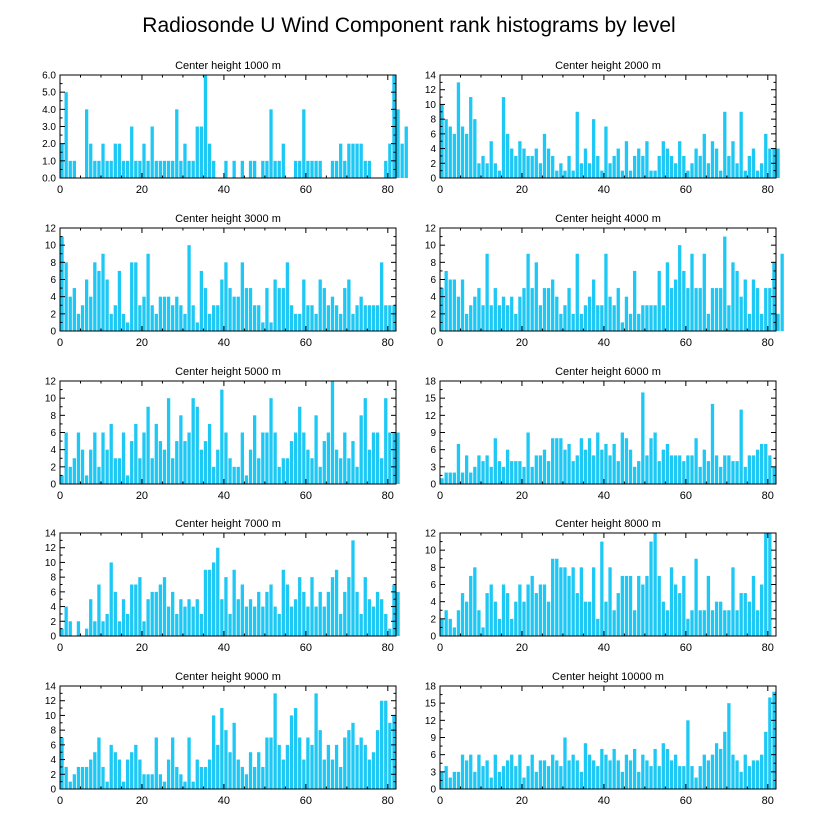  I want to click on y-tick-label: 3, so click(433, 467).